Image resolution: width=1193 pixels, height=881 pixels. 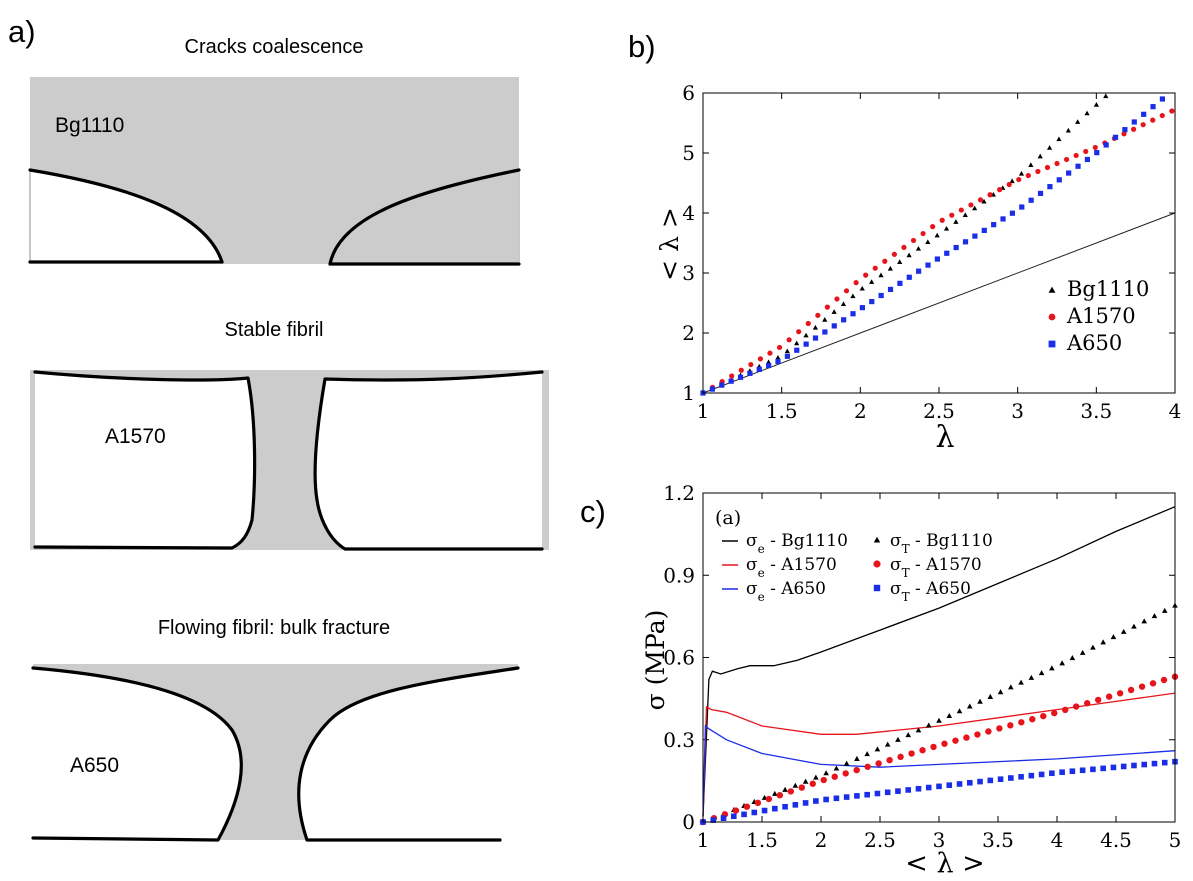 I want to click on panel-b-label: b), so click(x=642, y=46).